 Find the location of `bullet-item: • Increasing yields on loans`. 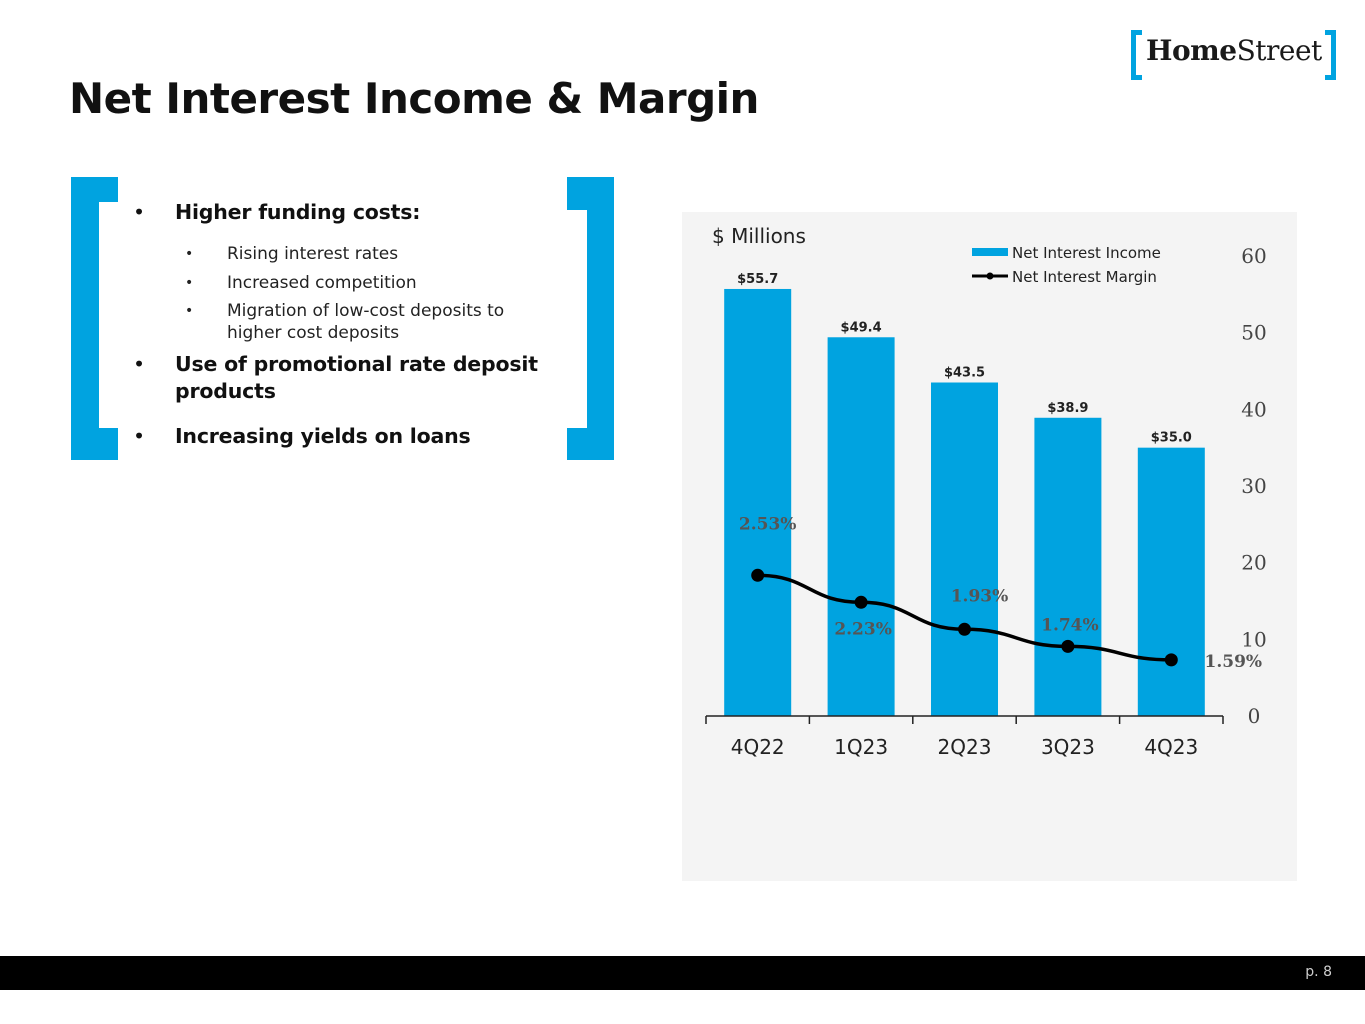

bullet-item: • Increasing yields on loans is located at coordinates (344, 436).